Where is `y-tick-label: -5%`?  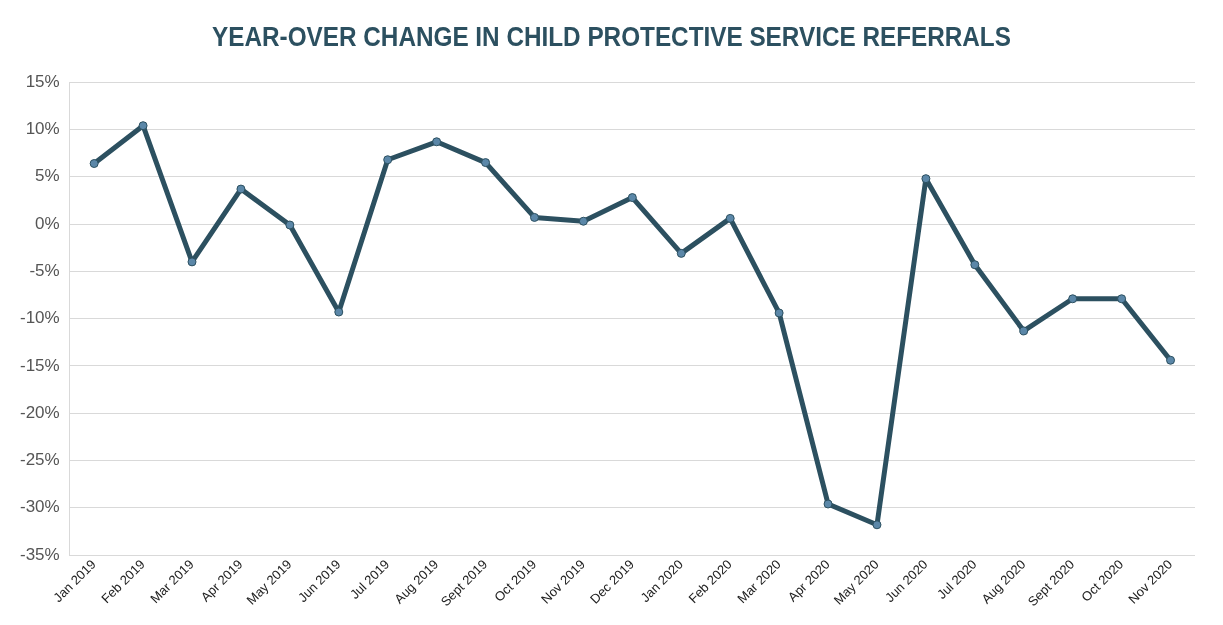
y-tick-label: -5% is located at coordinates (44, 271).